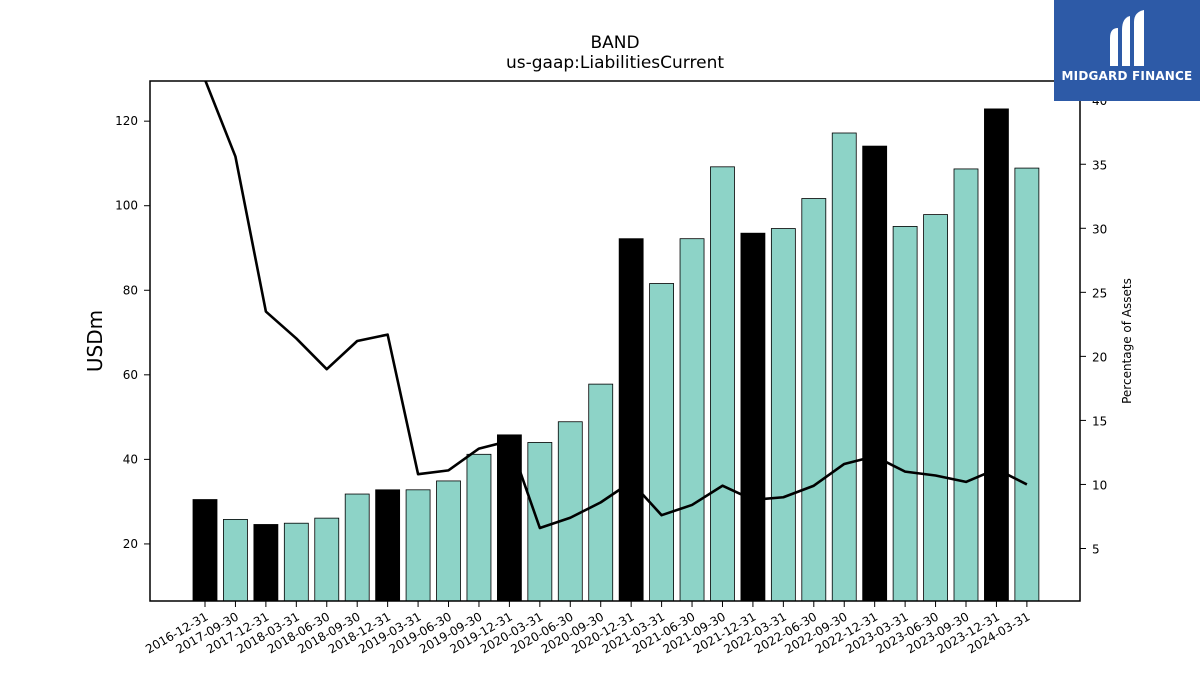 The width and height of the screenshot is (1200, 675). What do you see at coordinates (1127, 341) in the screenshot?
I see `y2-axis-label: Percentage of Assets` at bounding box center [1127, 341].